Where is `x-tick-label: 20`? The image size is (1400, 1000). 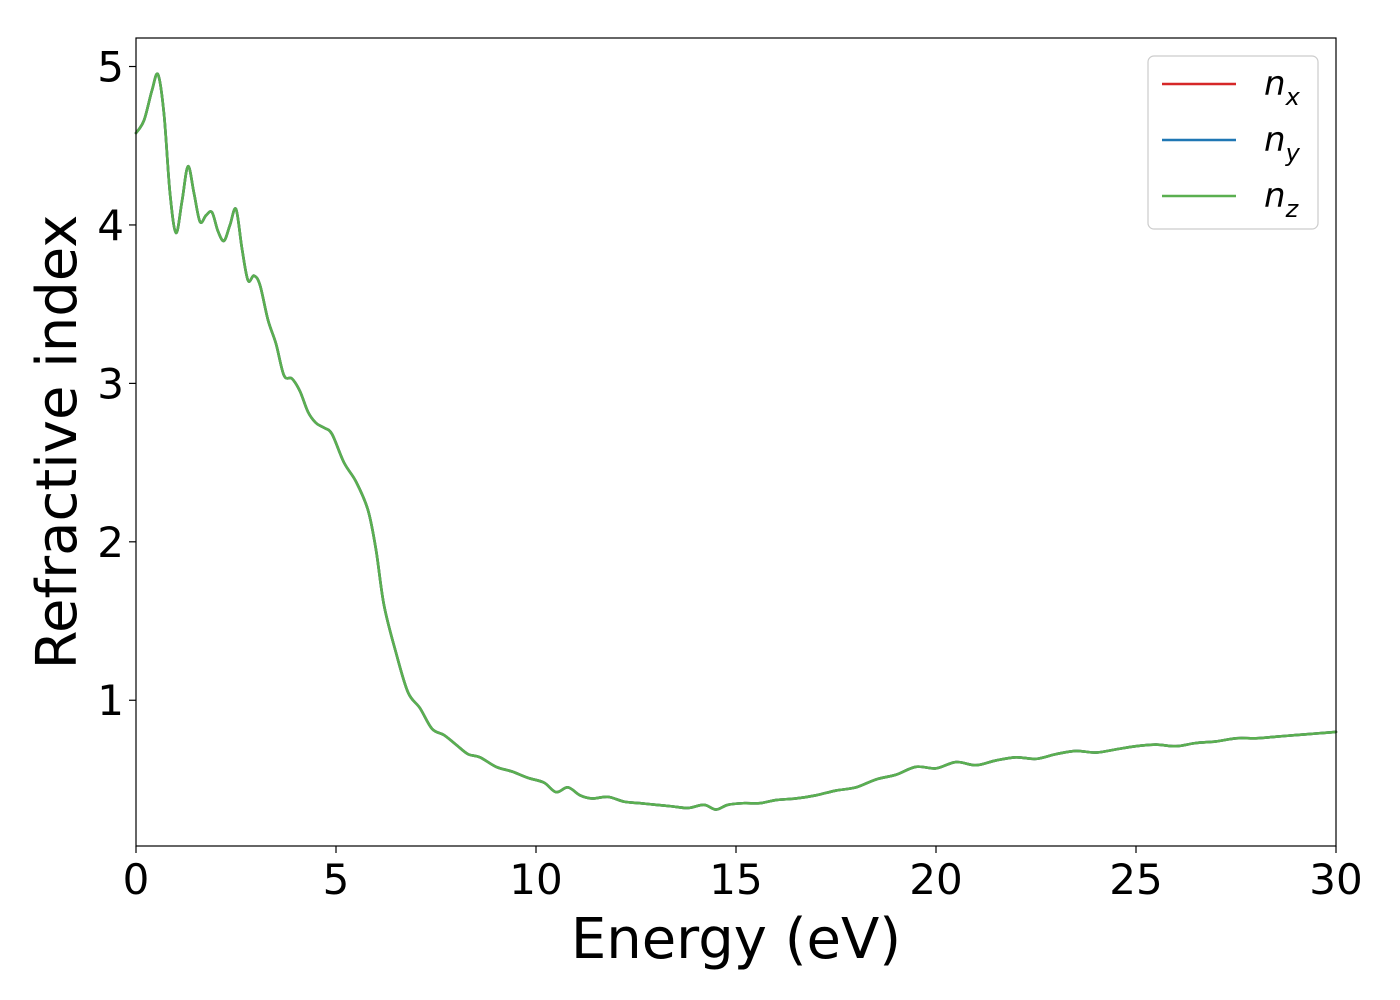
x-tick-label: 20 is located at coordinates (935, 879).